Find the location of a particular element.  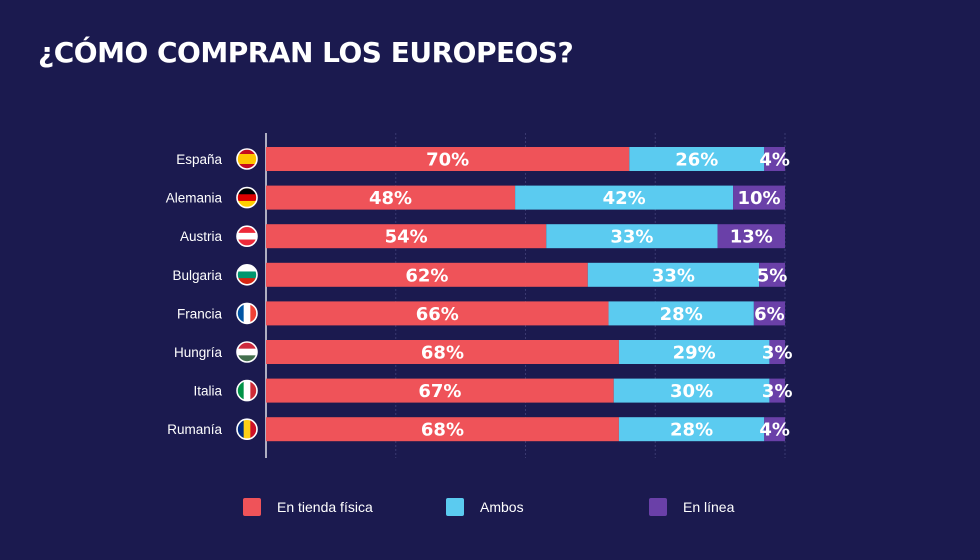

bar-label-2-0: 4% is located at coordinates (774, 160).